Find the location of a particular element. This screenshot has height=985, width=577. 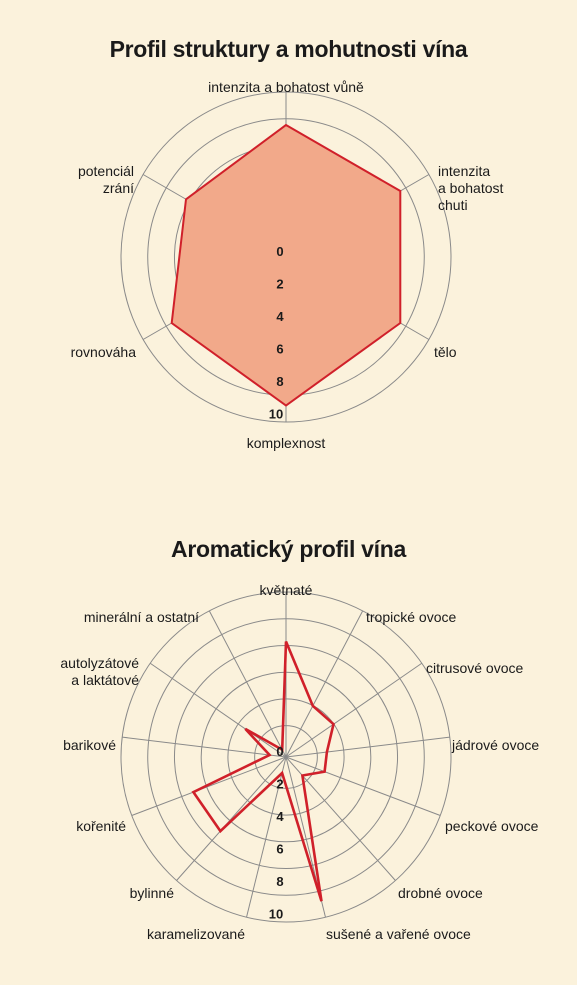

axis-label-line: citrusové ovoce is located at coordinates (474, 668).